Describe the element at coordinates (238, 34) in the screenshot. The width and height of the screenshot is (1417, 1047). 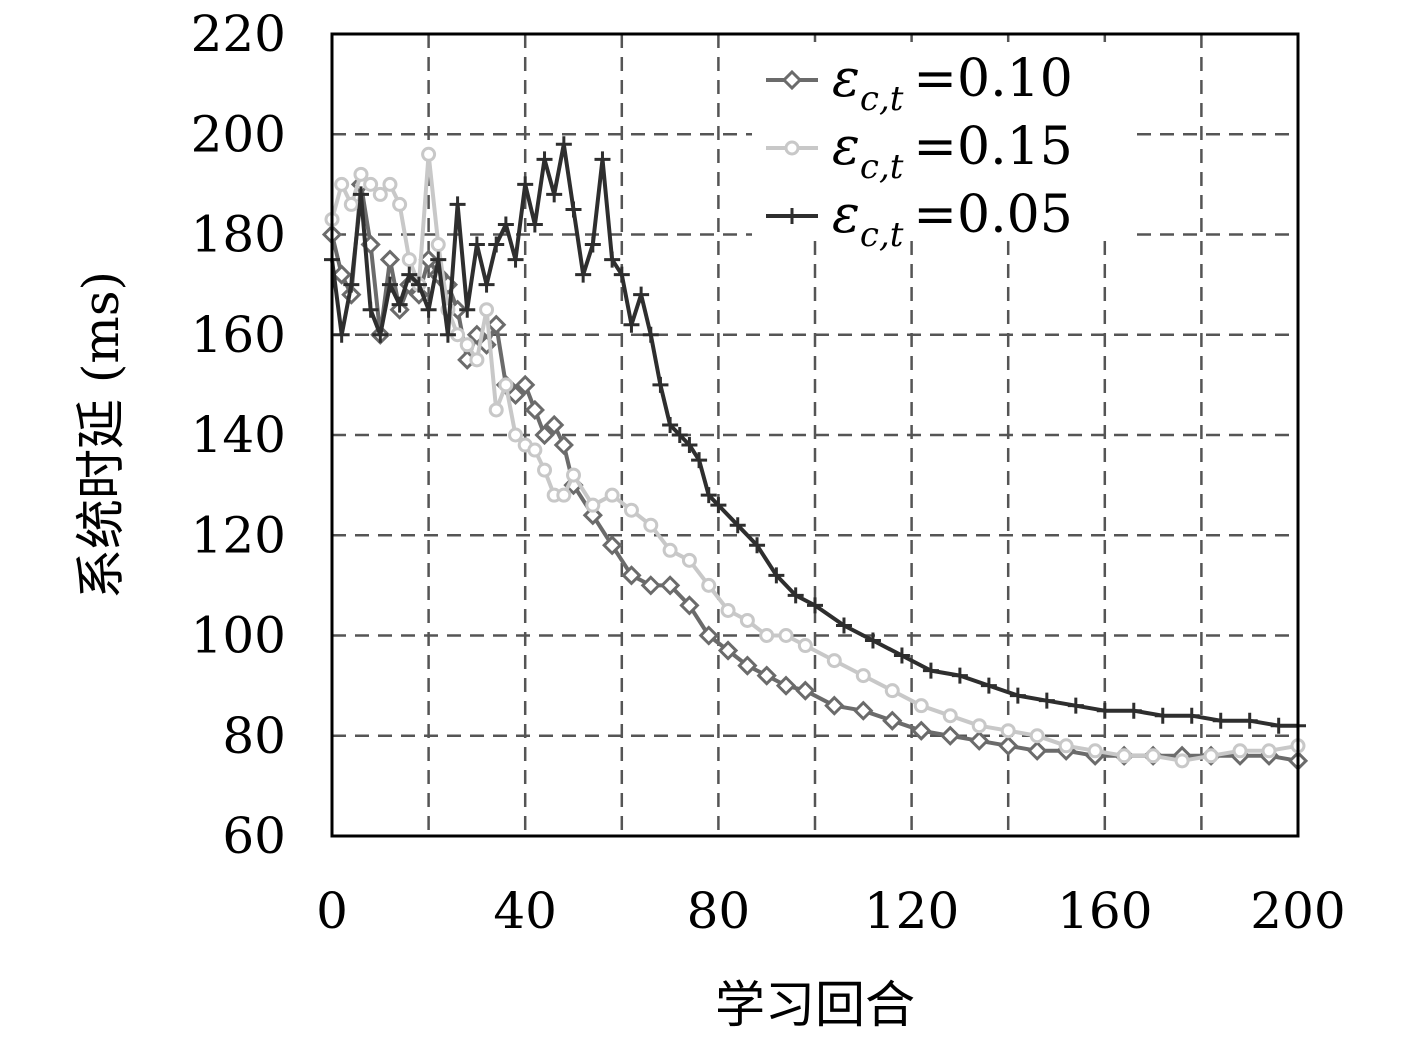
I see `y-tick-label: 220` at that location.